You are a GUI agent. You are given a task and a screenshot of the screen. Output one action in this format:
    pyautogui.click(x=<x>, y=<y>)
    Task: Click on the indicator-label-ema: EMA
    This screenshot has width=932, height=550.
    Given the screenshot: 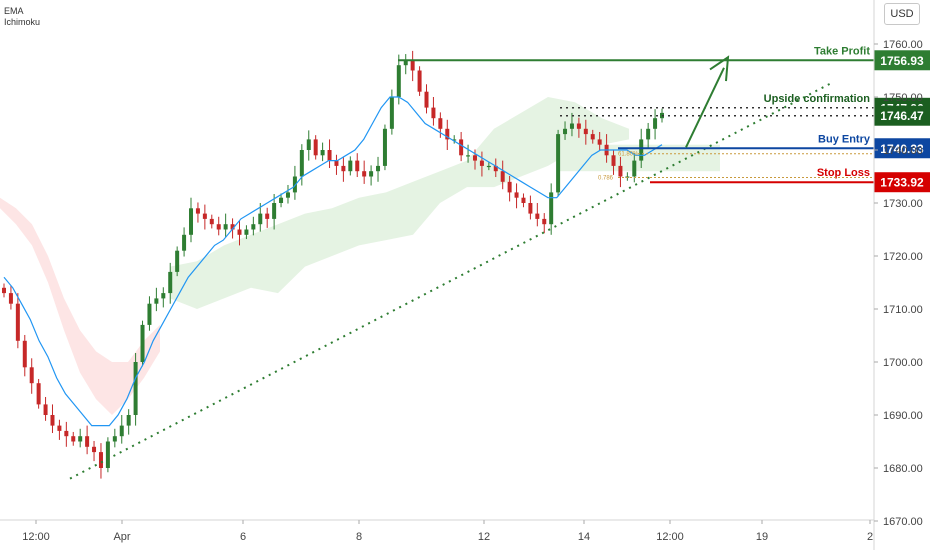 What is the action you would take?
    pyautogui.click(x=14, y=11)
    